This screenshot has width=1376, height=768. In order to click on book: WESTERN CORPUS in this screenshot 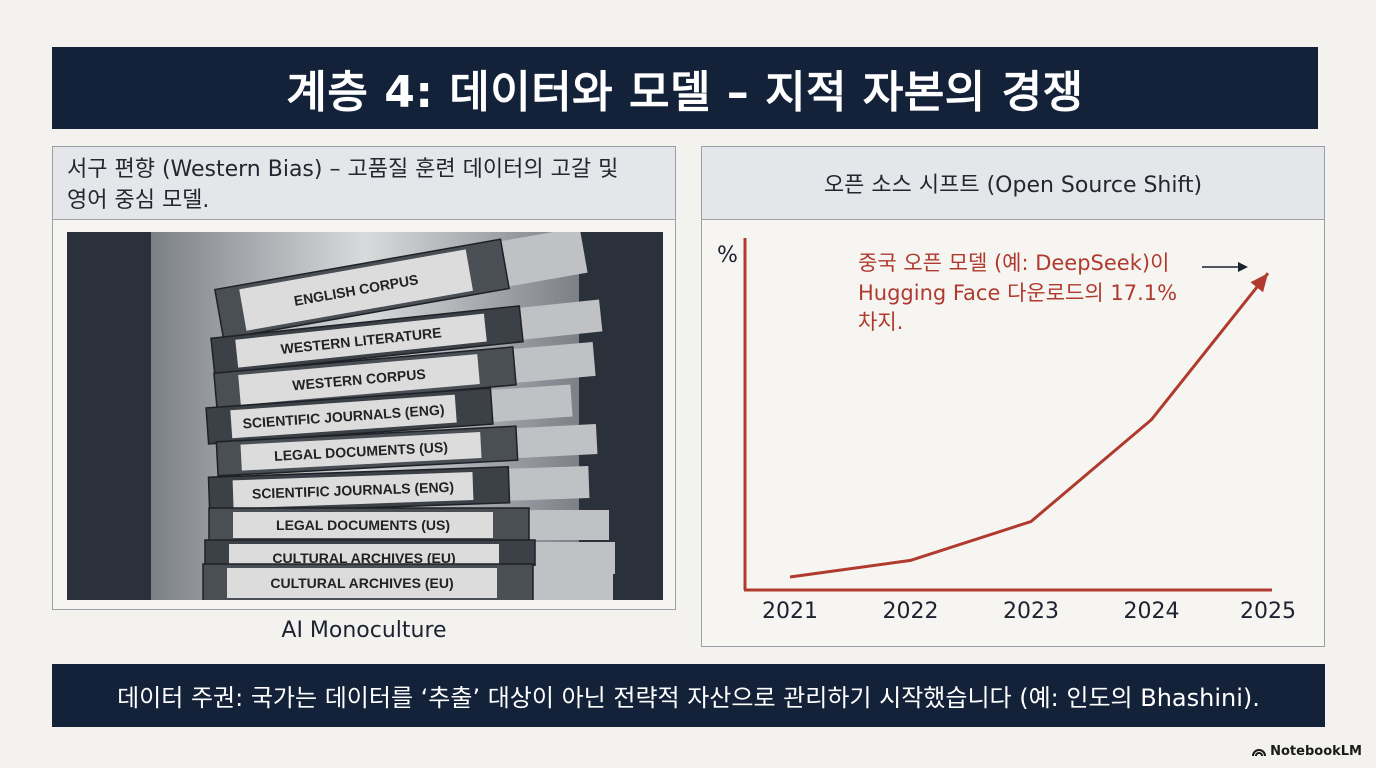, I will do `click(404, 377)`.